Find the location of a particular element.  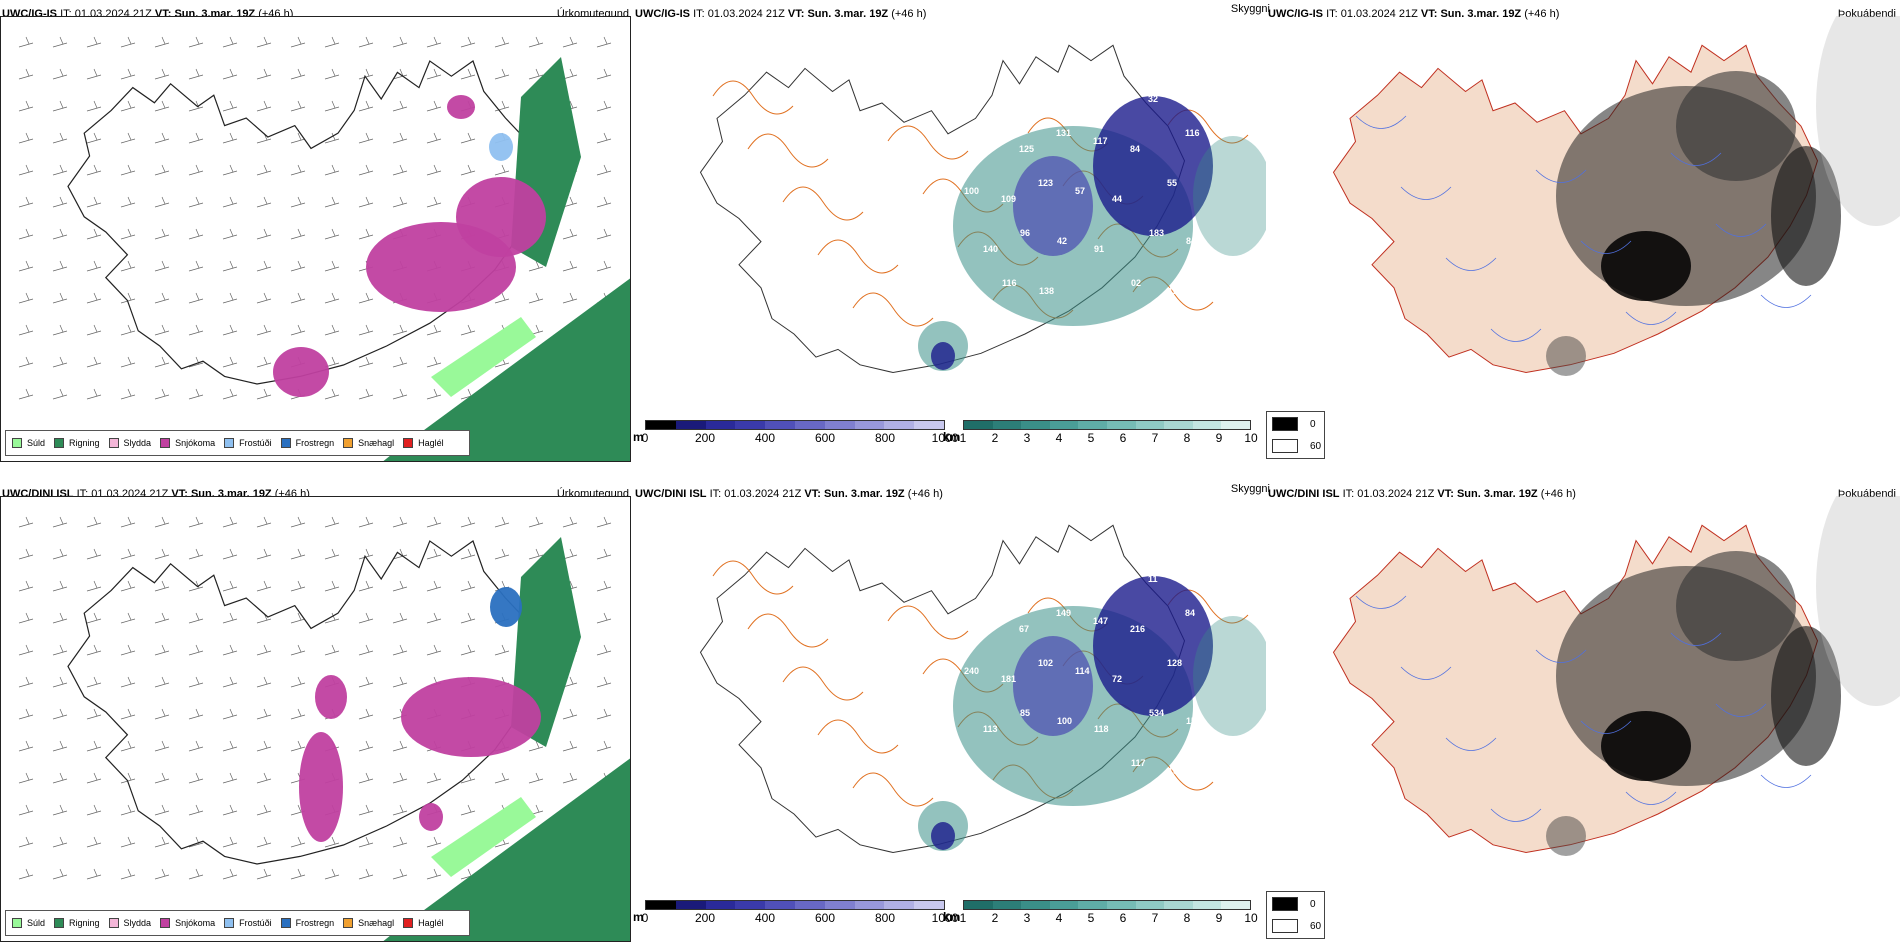

colorbar-tick: 3 is located at coordinates (1027, 918).